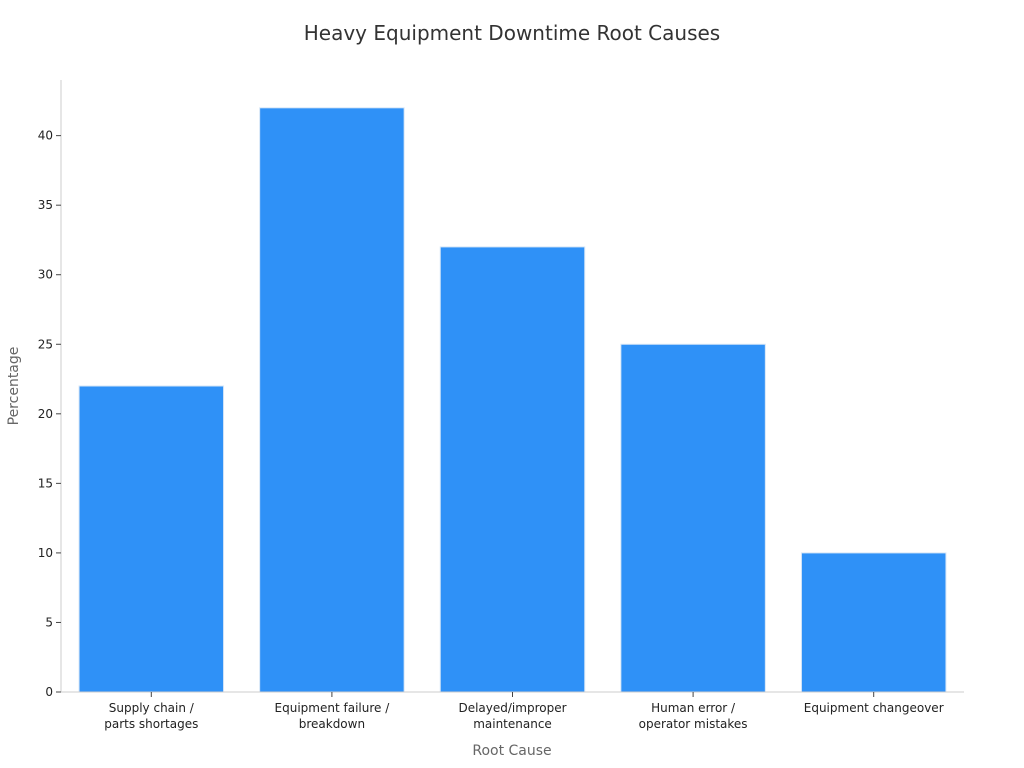 This screenshot has height=768, width=1024. What do you see at coordinates (45, 136) in the screenshot?
I see `y-tick-label-8: 40` at bounding box center [45, 136].